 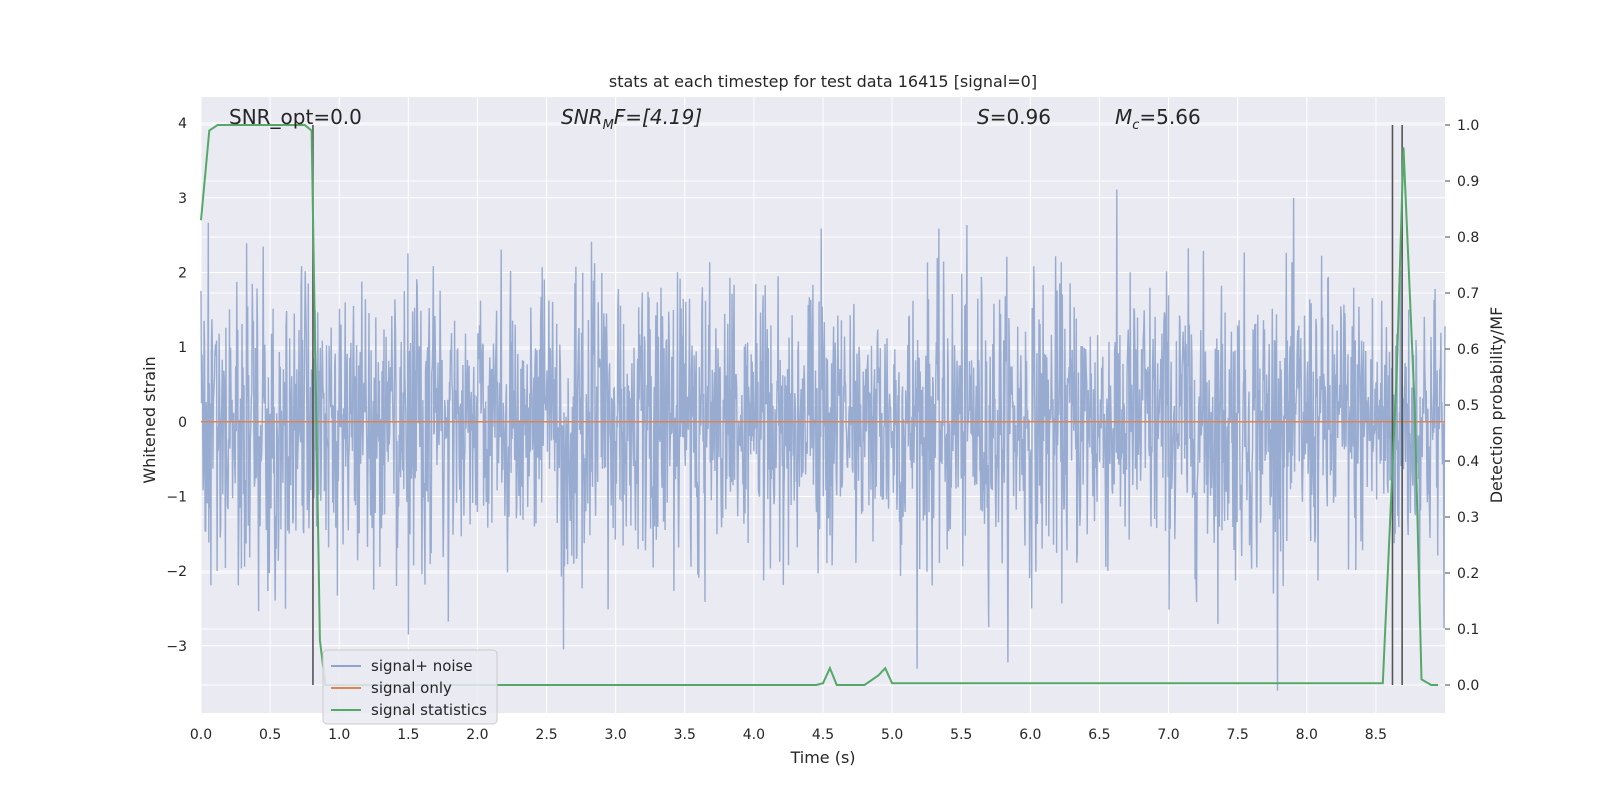 What do you see at coordinates (270, 735) in the screenshot?
I see `x-tick-label: 0.5` at bounding box center [270, 735].